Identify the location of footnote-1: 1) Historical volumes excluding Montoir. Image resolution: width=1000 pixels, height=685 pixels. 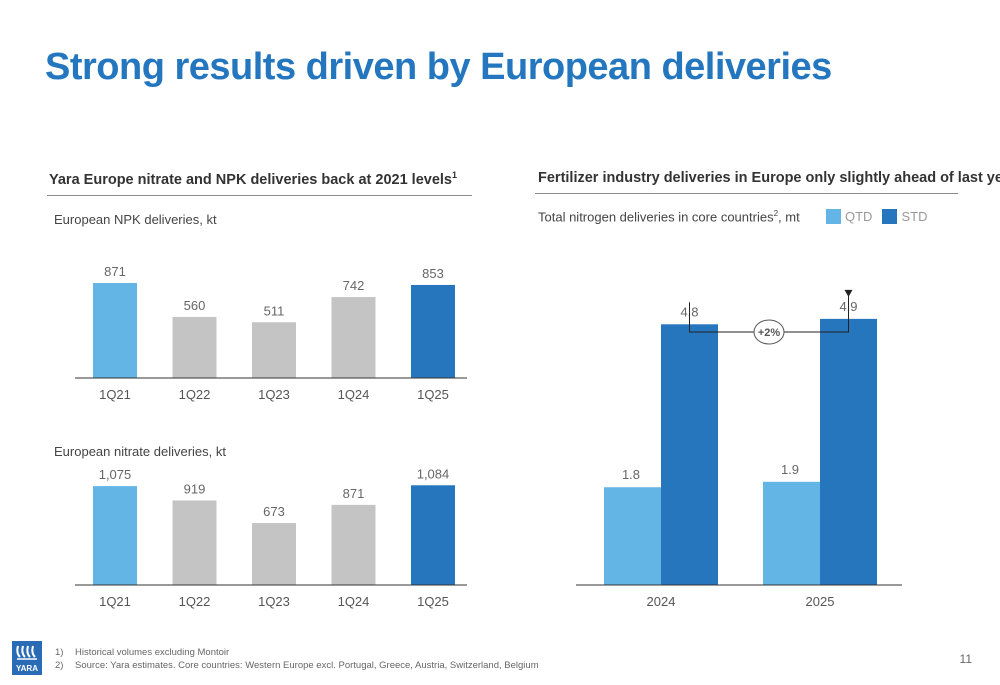
(297, 652).